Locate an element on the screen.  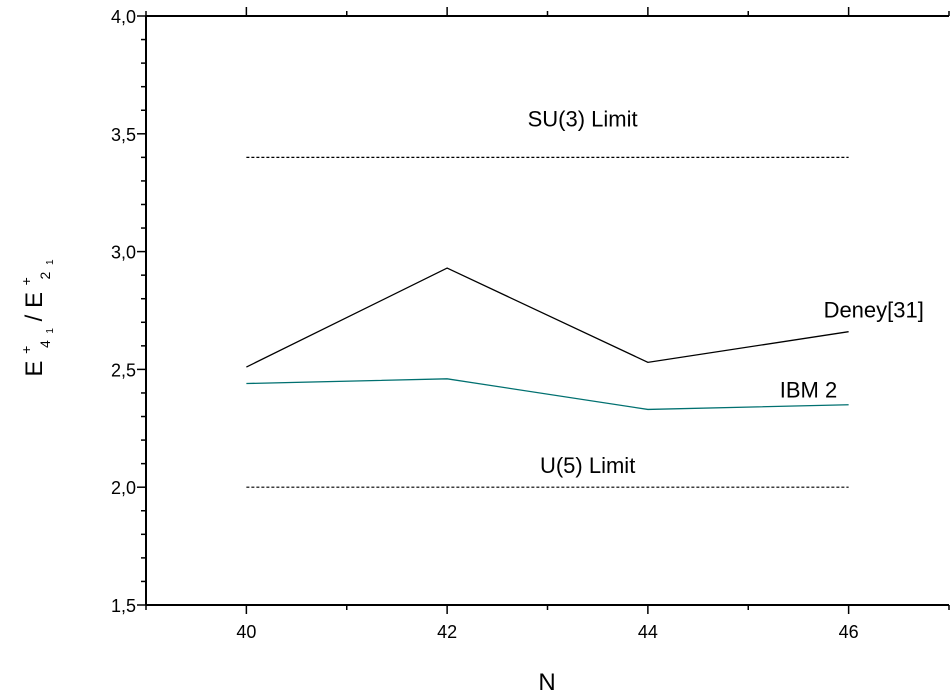
y-tick-label: 2,5 is located at coordinates (123, 370).